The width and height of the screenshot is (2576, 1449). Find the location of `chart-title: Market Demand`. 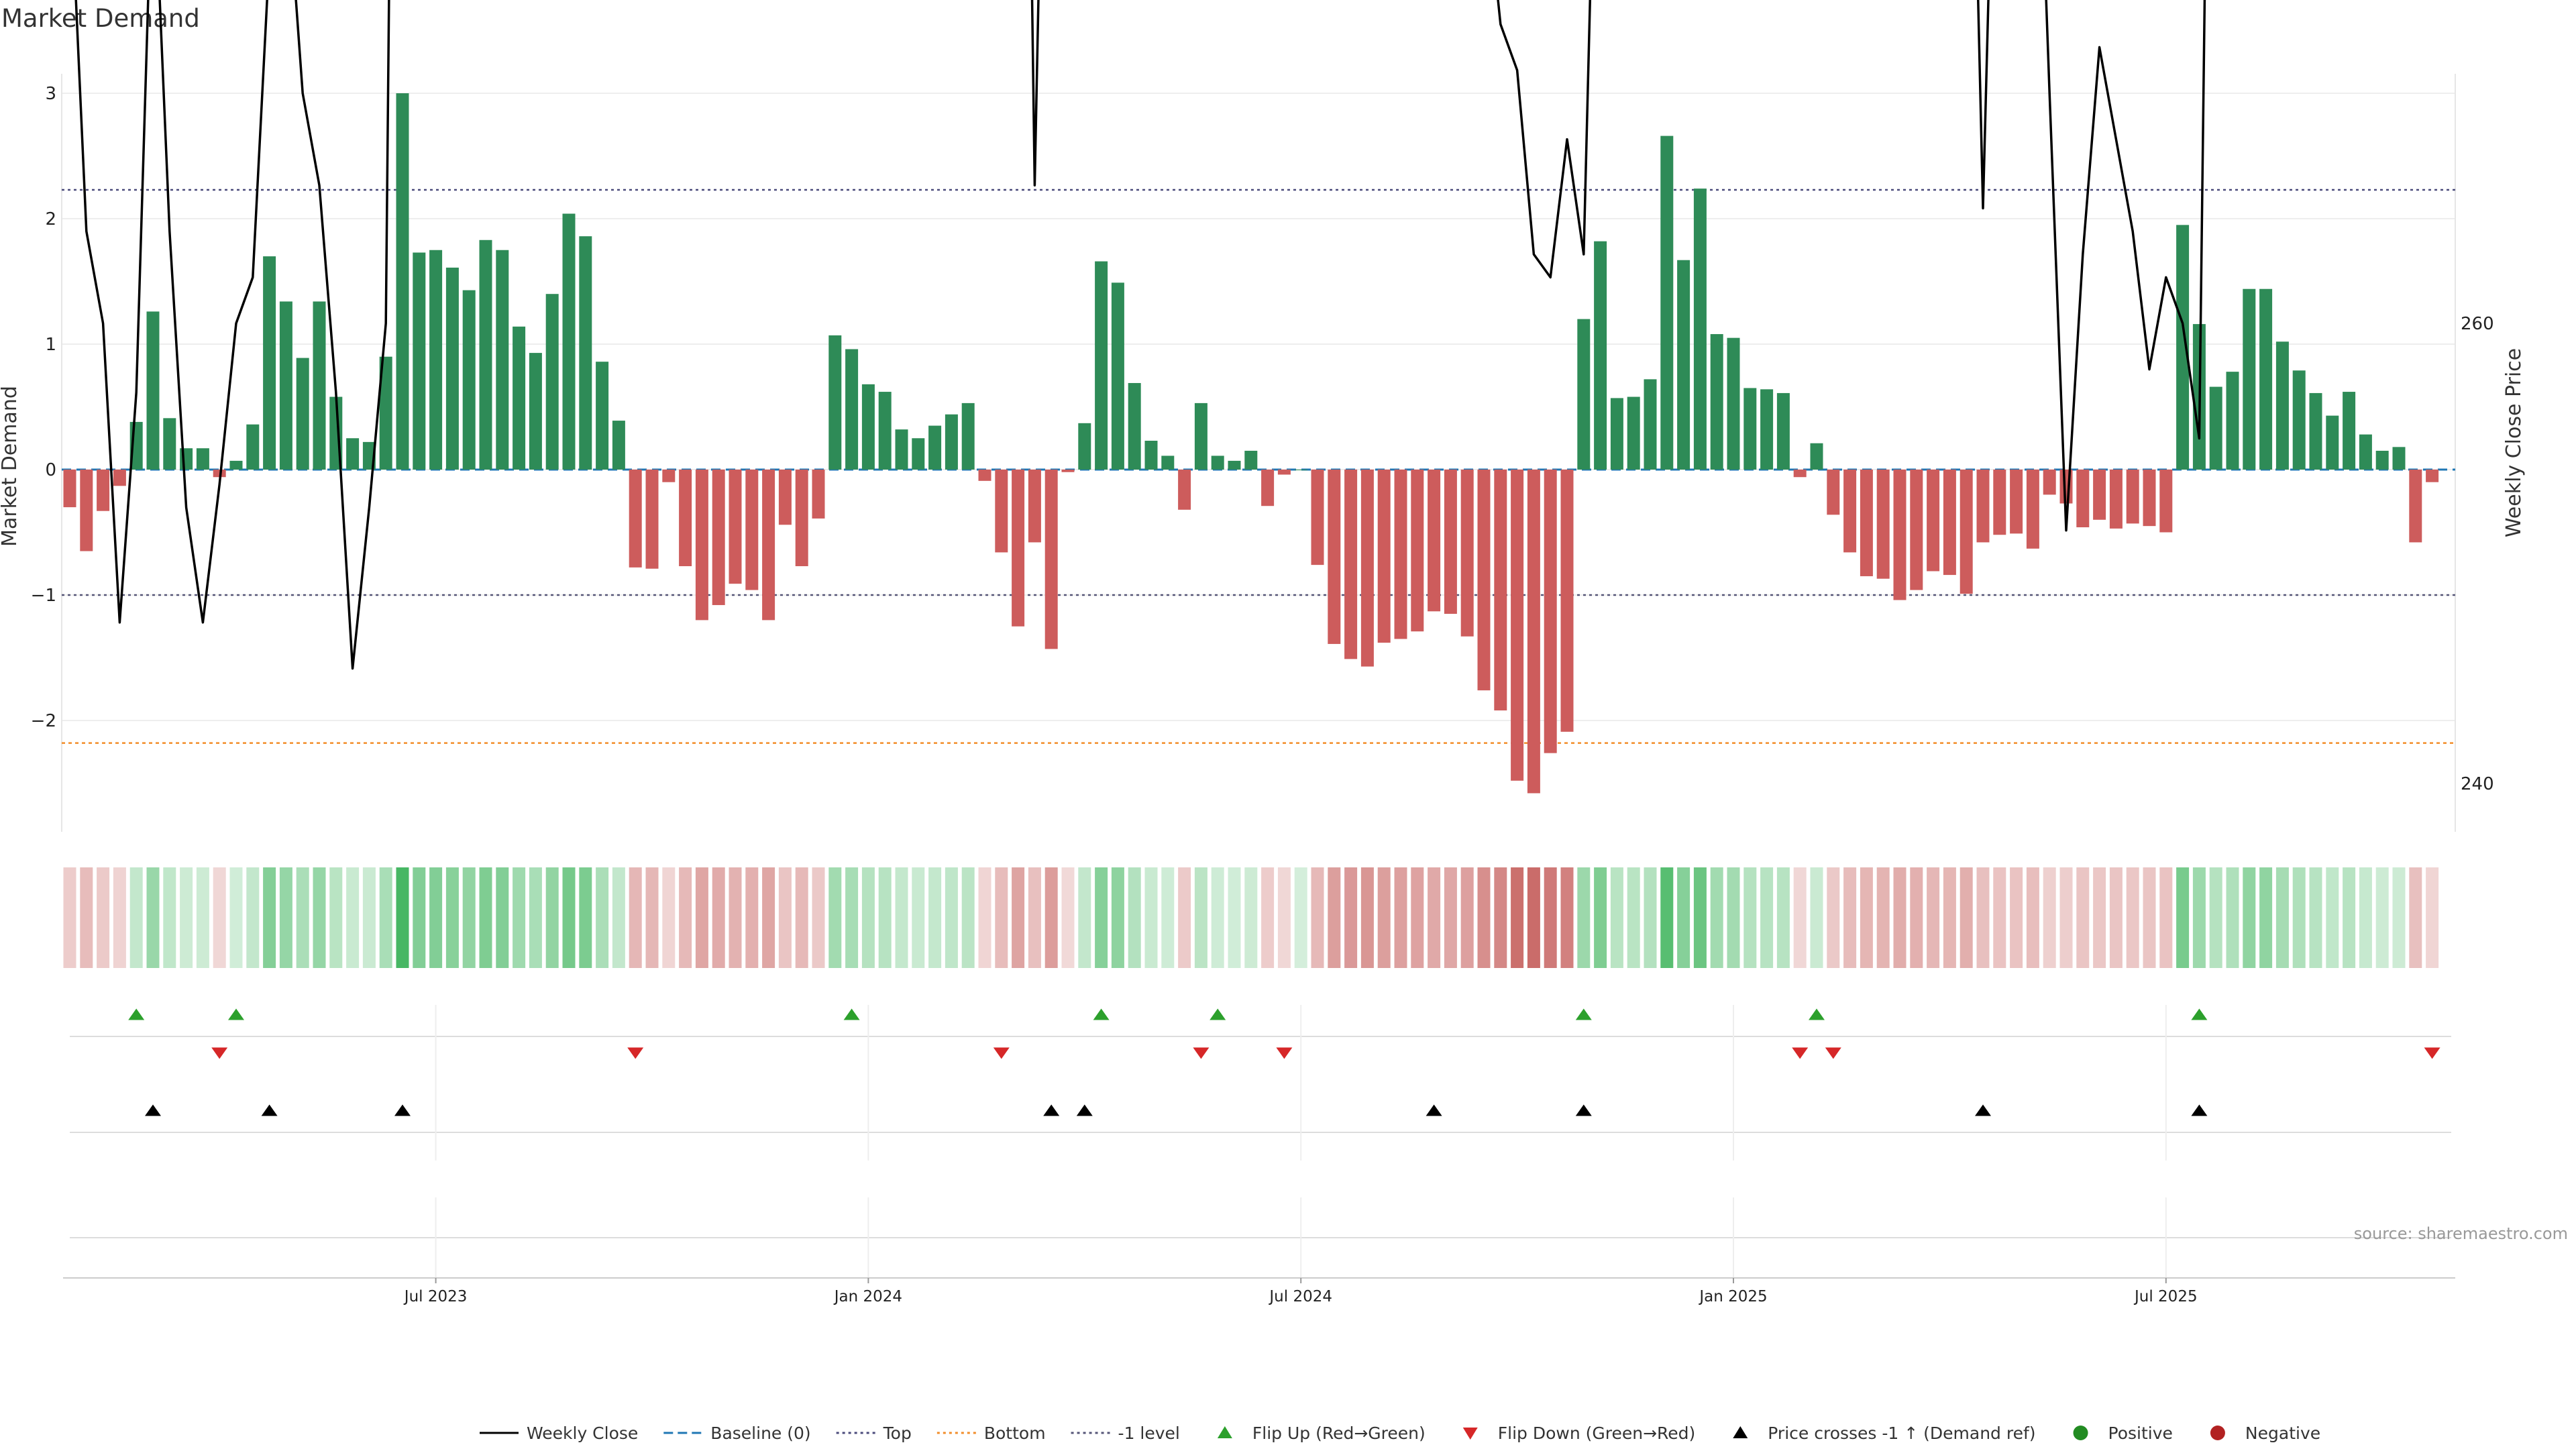

chart-title: Market Demand is located at coordinates (100, 18).